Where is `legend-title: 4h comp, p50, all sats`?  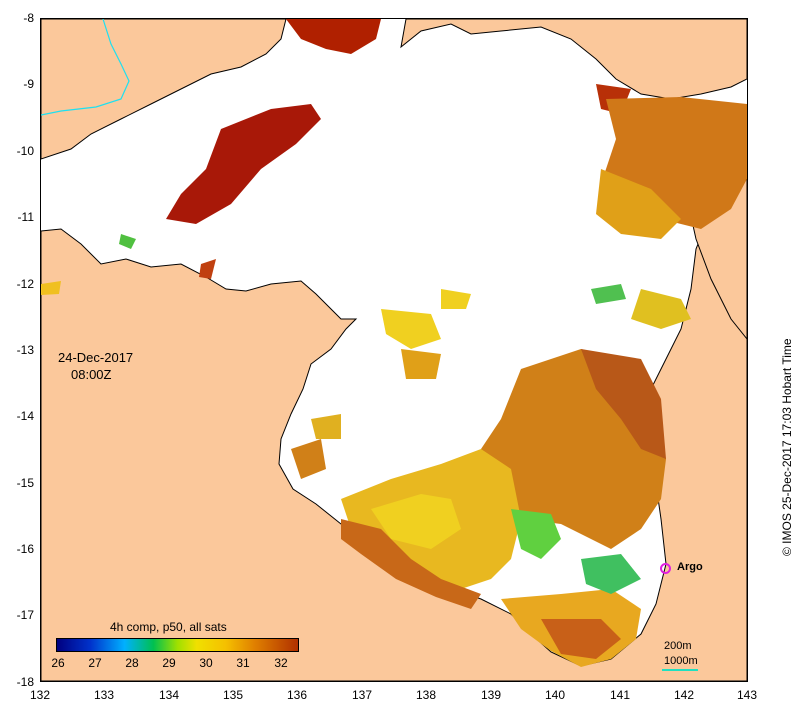 legend-title: 4h comp, p50, all sats is located at coordinates (168, 627).